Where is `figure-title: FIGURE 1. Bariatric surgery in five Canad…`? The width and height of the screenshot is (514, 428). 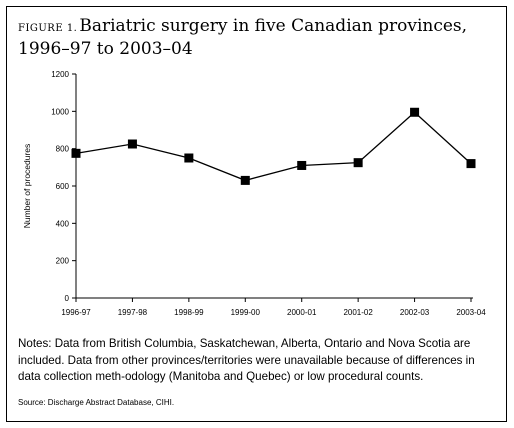
figure-title: FIGURE 1. Bariatric surgery in five Canad… is located at coordinates (253, 38).